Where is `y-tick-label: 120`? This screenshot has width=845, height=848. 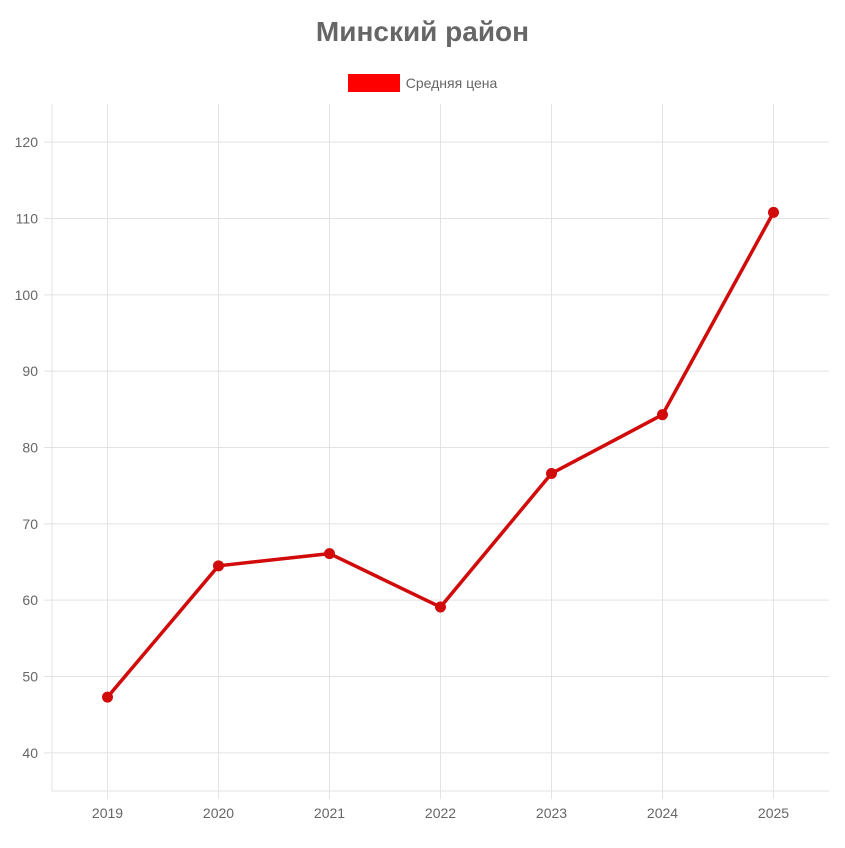
y-tick-label: 120 is located at coordinates (27, 142).